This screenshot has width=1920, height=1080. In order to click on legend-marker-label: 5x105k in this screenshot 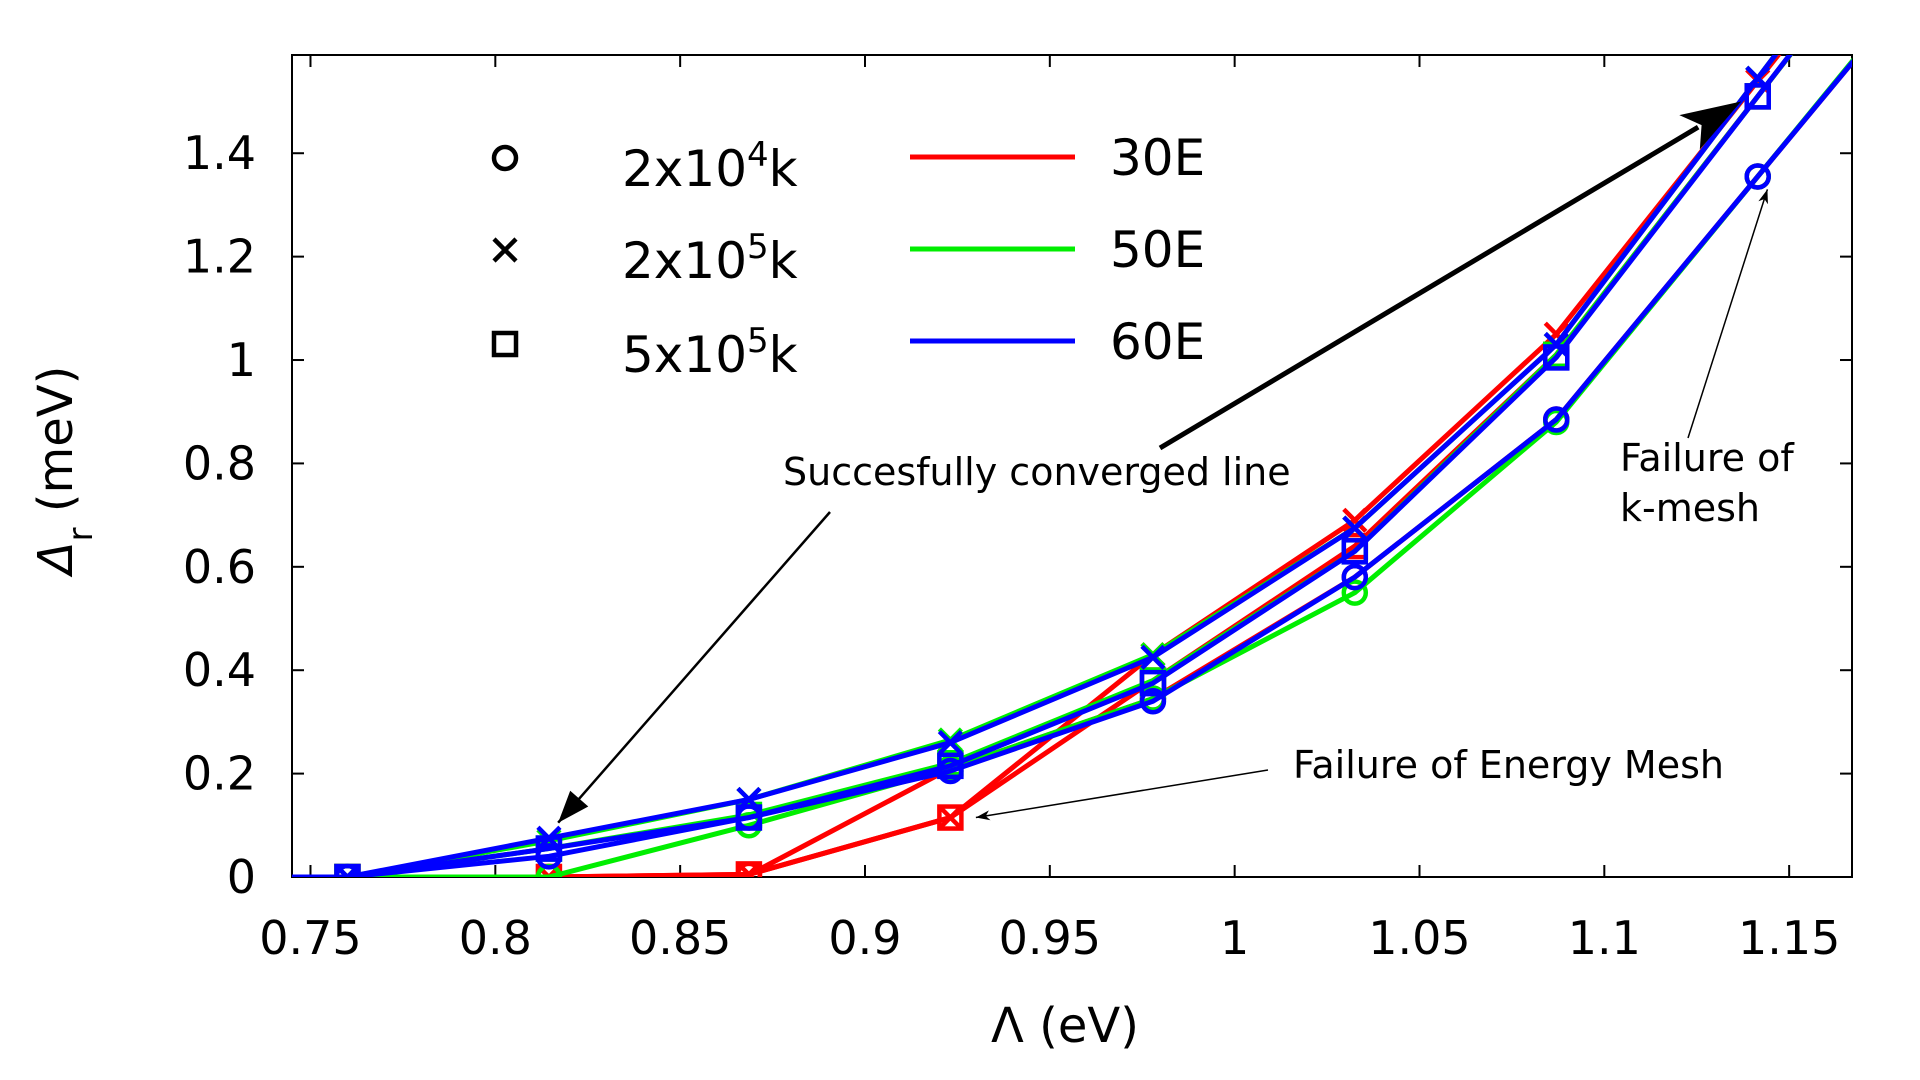, I will do `click(710, 352)`.